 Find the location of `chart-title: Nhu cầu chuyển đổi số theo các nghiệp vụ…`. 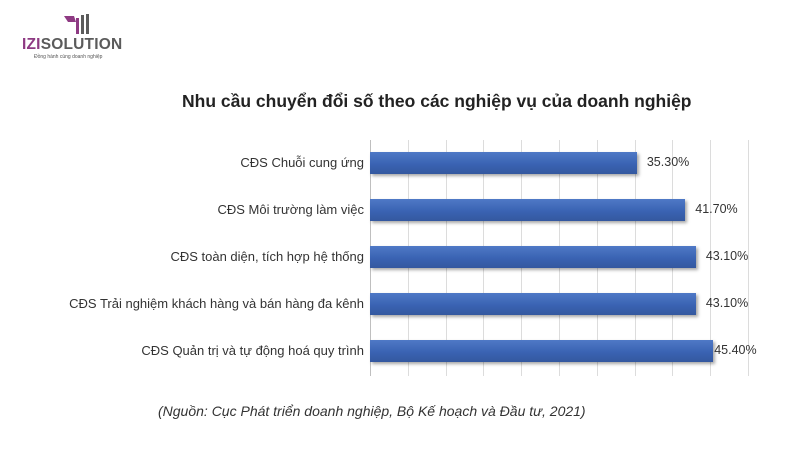

chart-title: Nhu cầu chuyển đổi số theo các nghiệp vụ… is located at coordinates (437, 101).